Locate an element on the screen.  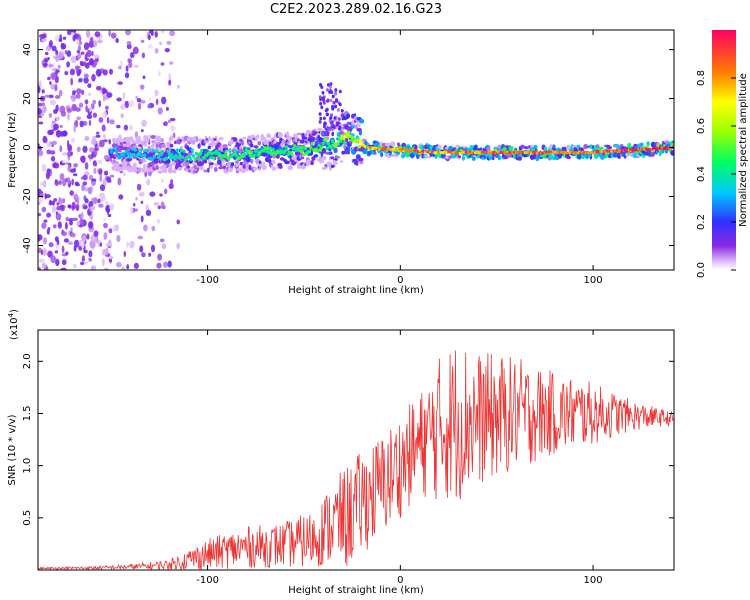
snr-y-label: SNR (10 * v/v) is located at coordinates (12, 449).